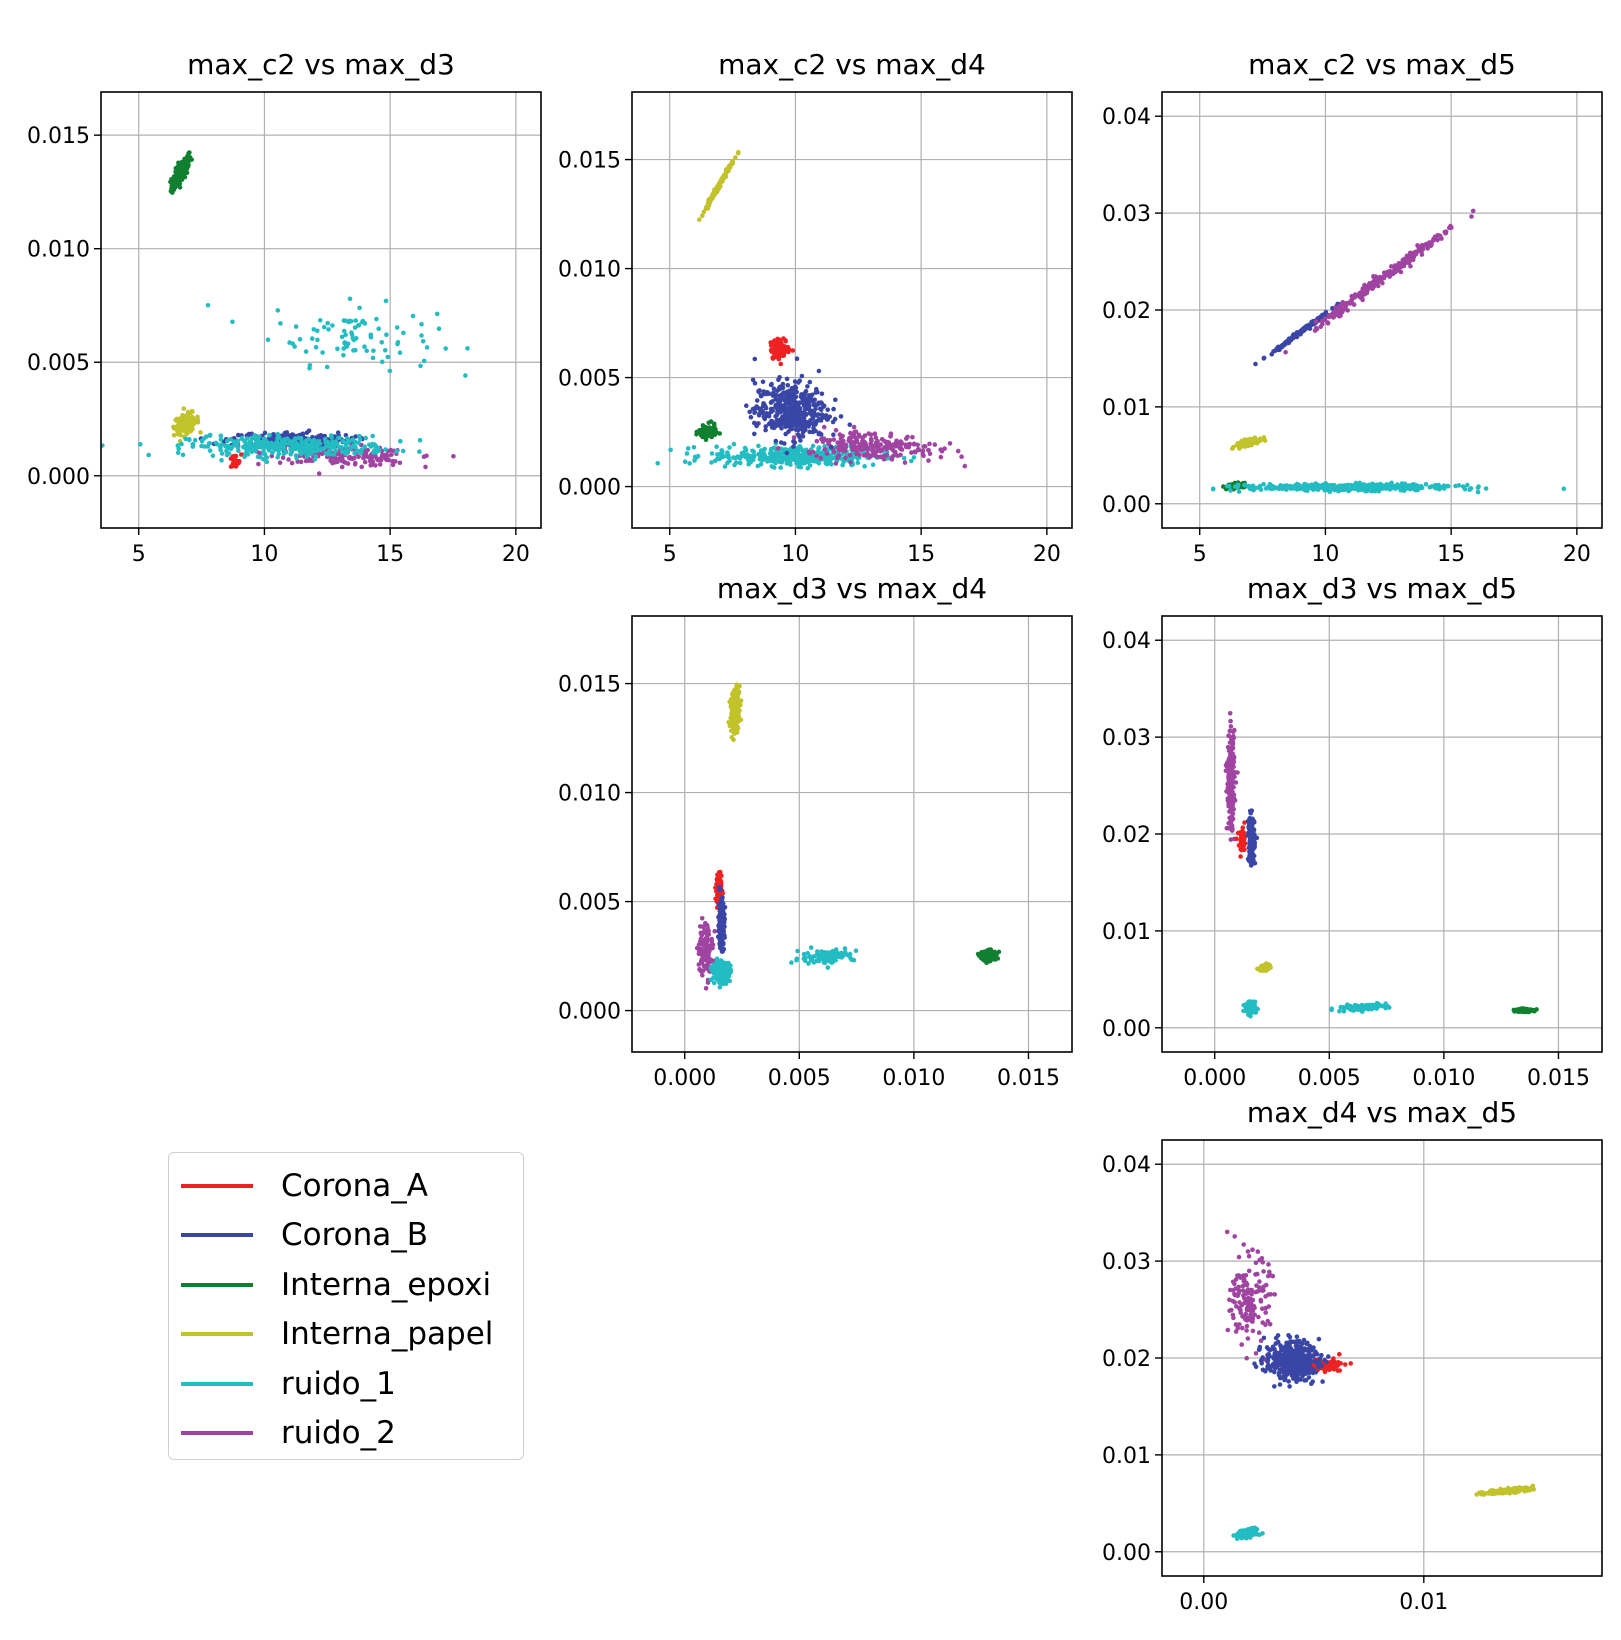 This screenshot has height=1640, width=1621. Describe the element at coordinates (1126, 408) in the screenshot. I see `y-tick-label: 0.01` at that location.